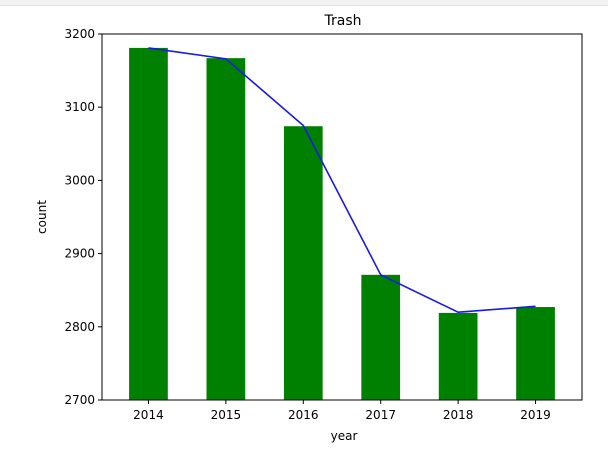 This screenshot has height=454, width=608. Describe the element at coordinates (344, 436) in the screenshot. I see `x-axis-label: year` at that location.